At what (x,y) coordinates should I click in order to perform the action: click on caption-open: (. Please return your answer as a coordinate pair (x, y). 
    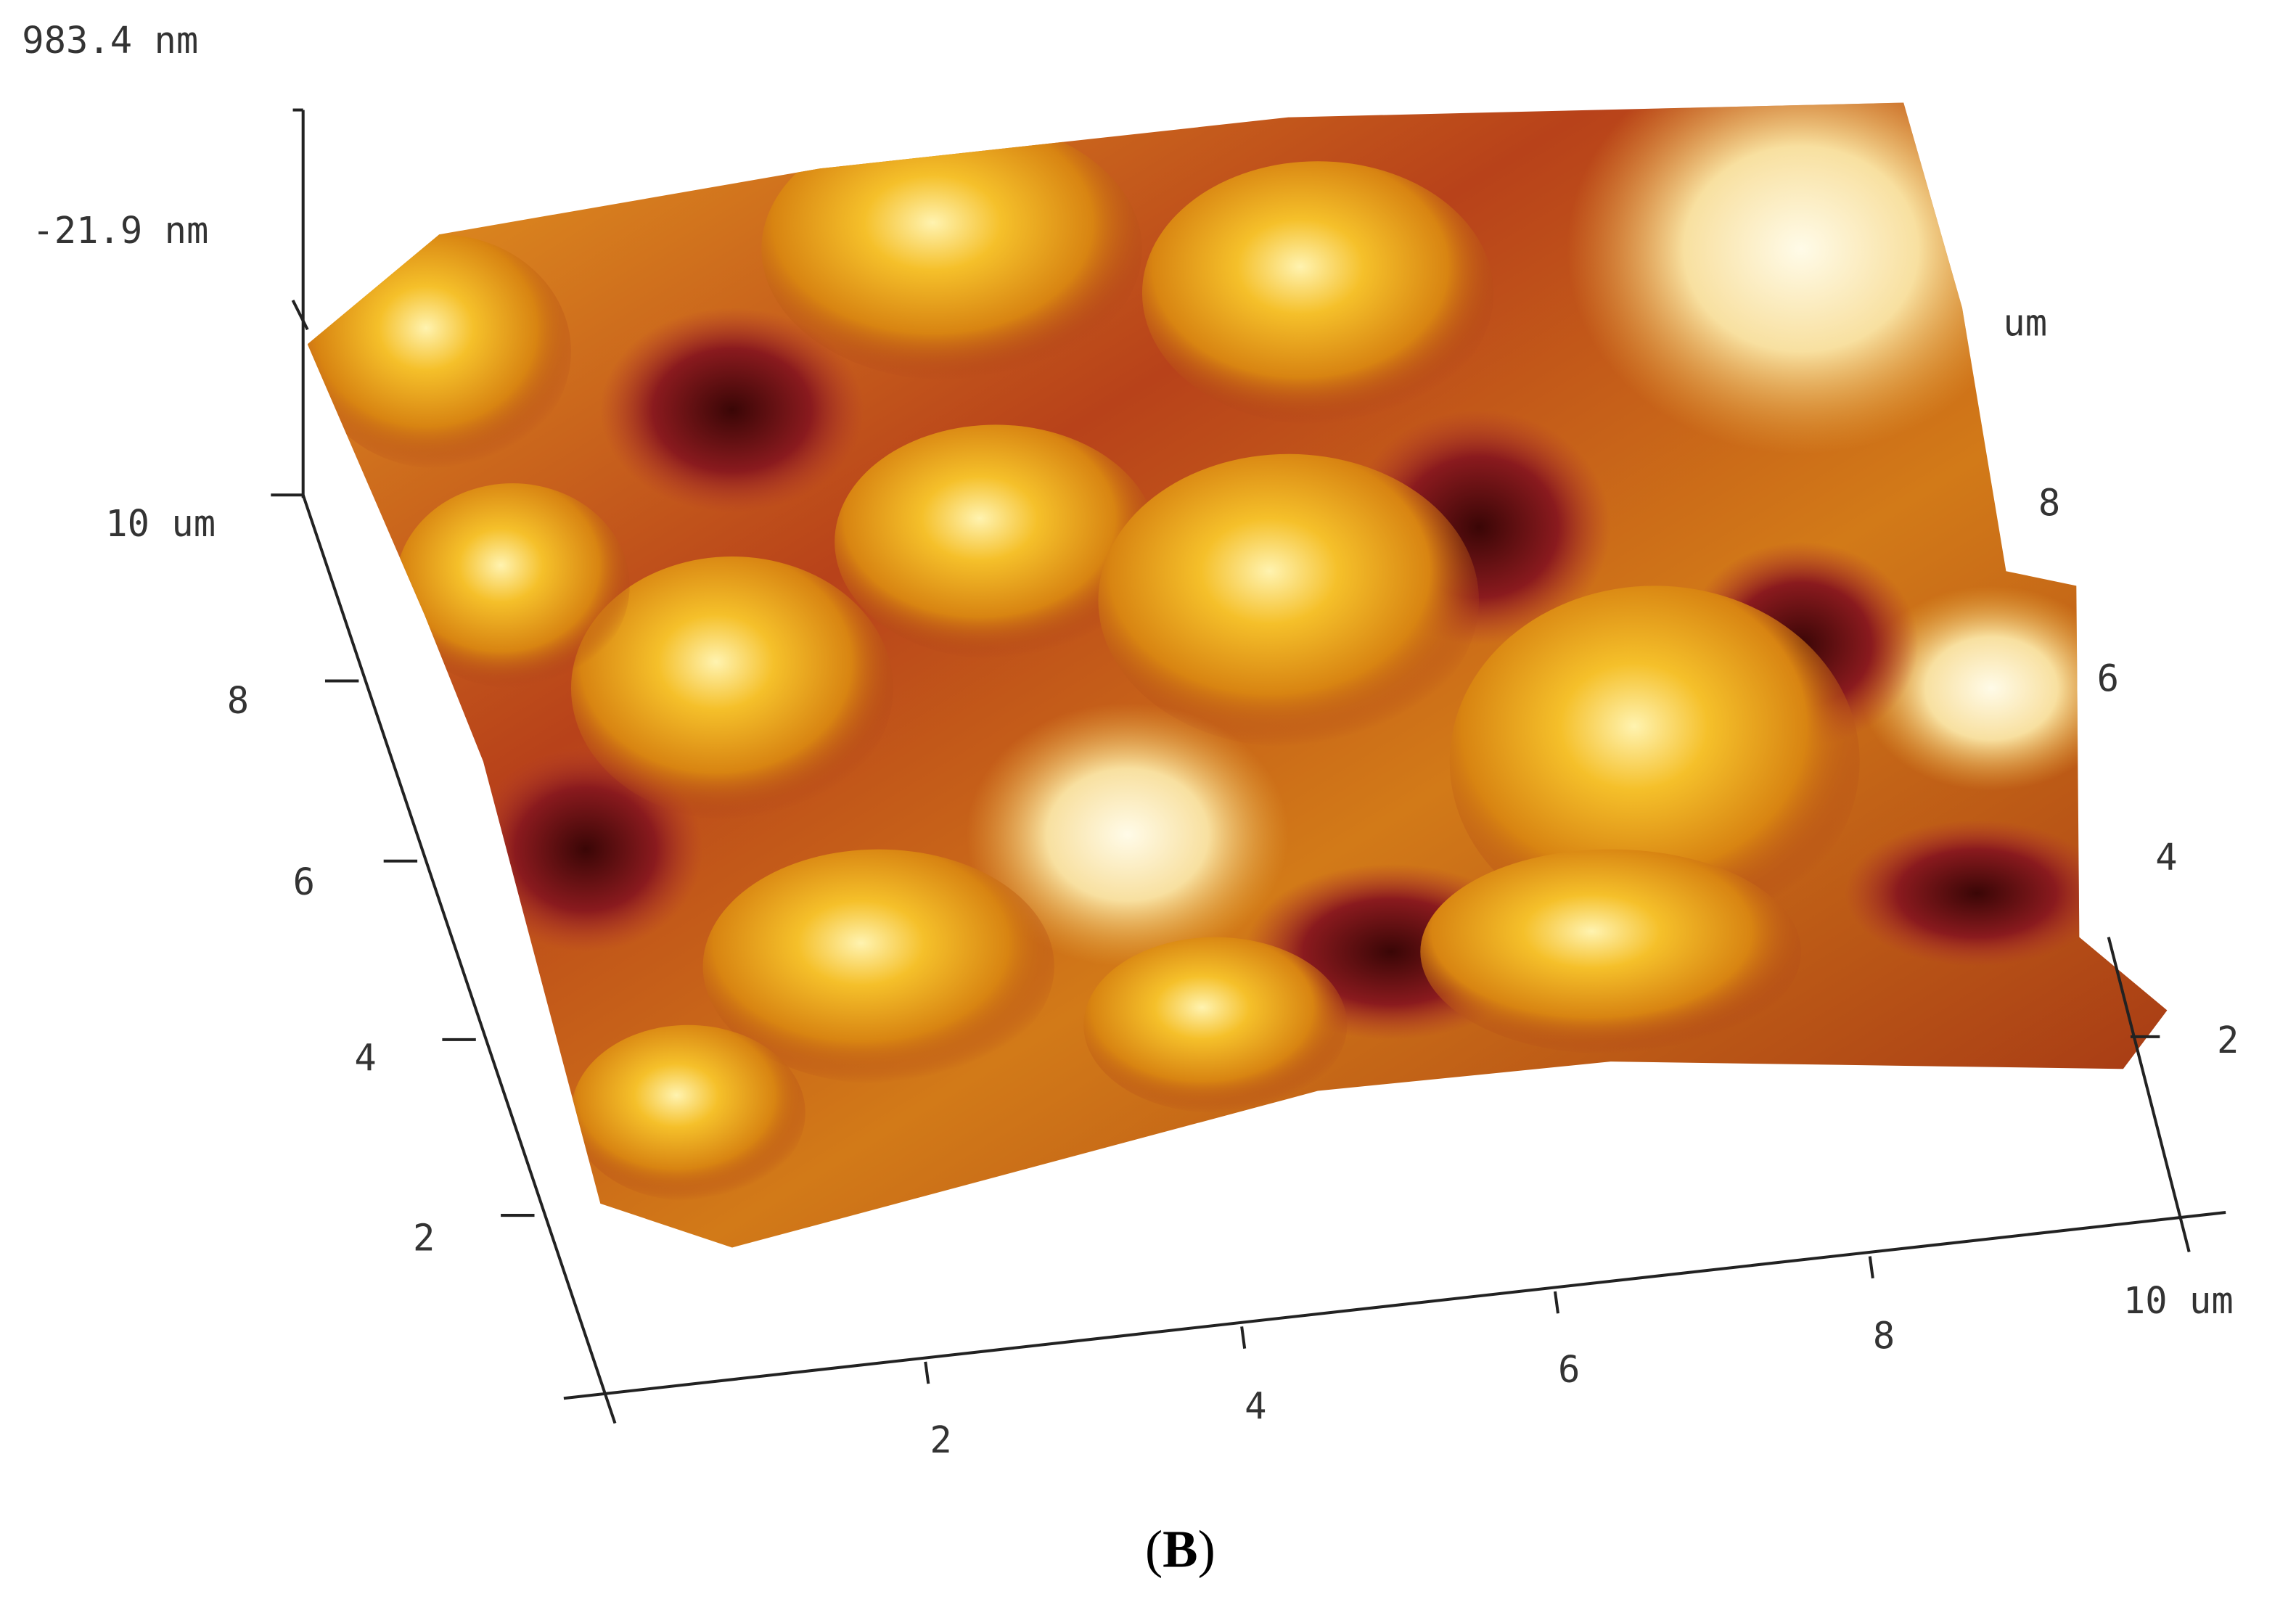
    Looking at the image, I should click on (1154, 1548).